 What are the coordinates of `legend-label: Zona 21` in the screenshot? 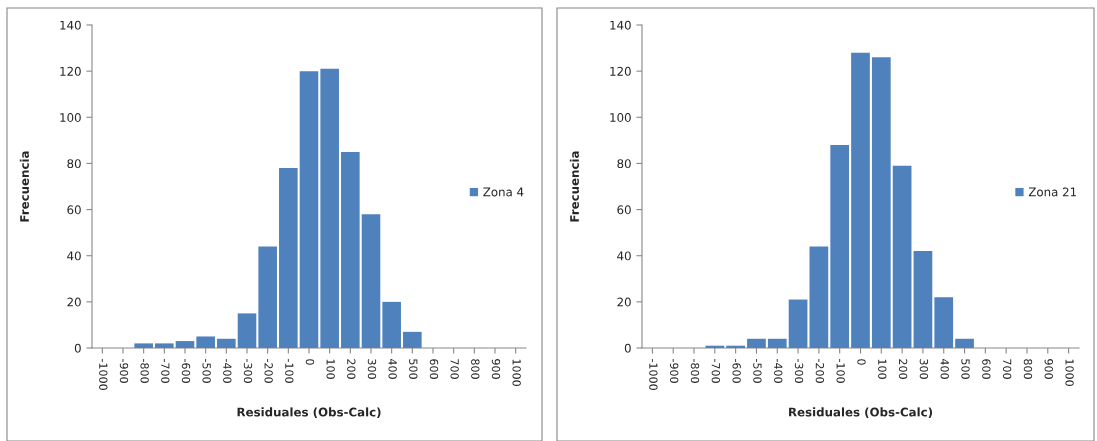 It's located at (1052, 192).